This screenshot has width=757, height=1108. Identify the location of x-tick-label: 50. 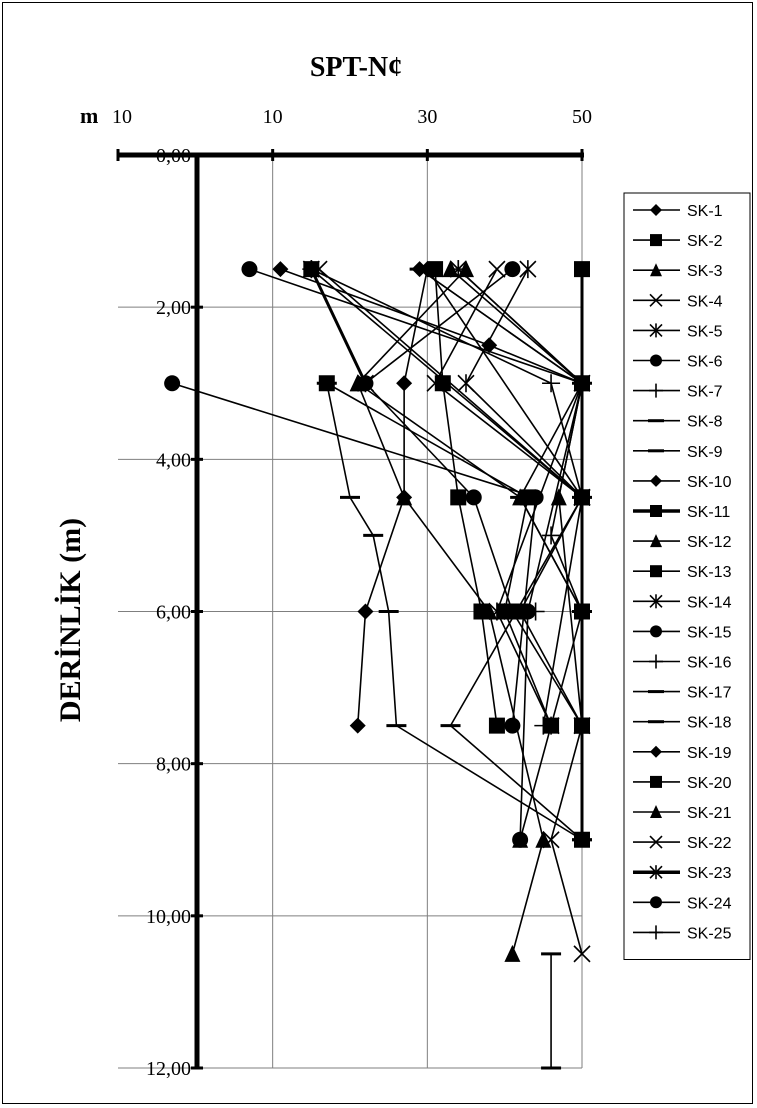
(582, 117).